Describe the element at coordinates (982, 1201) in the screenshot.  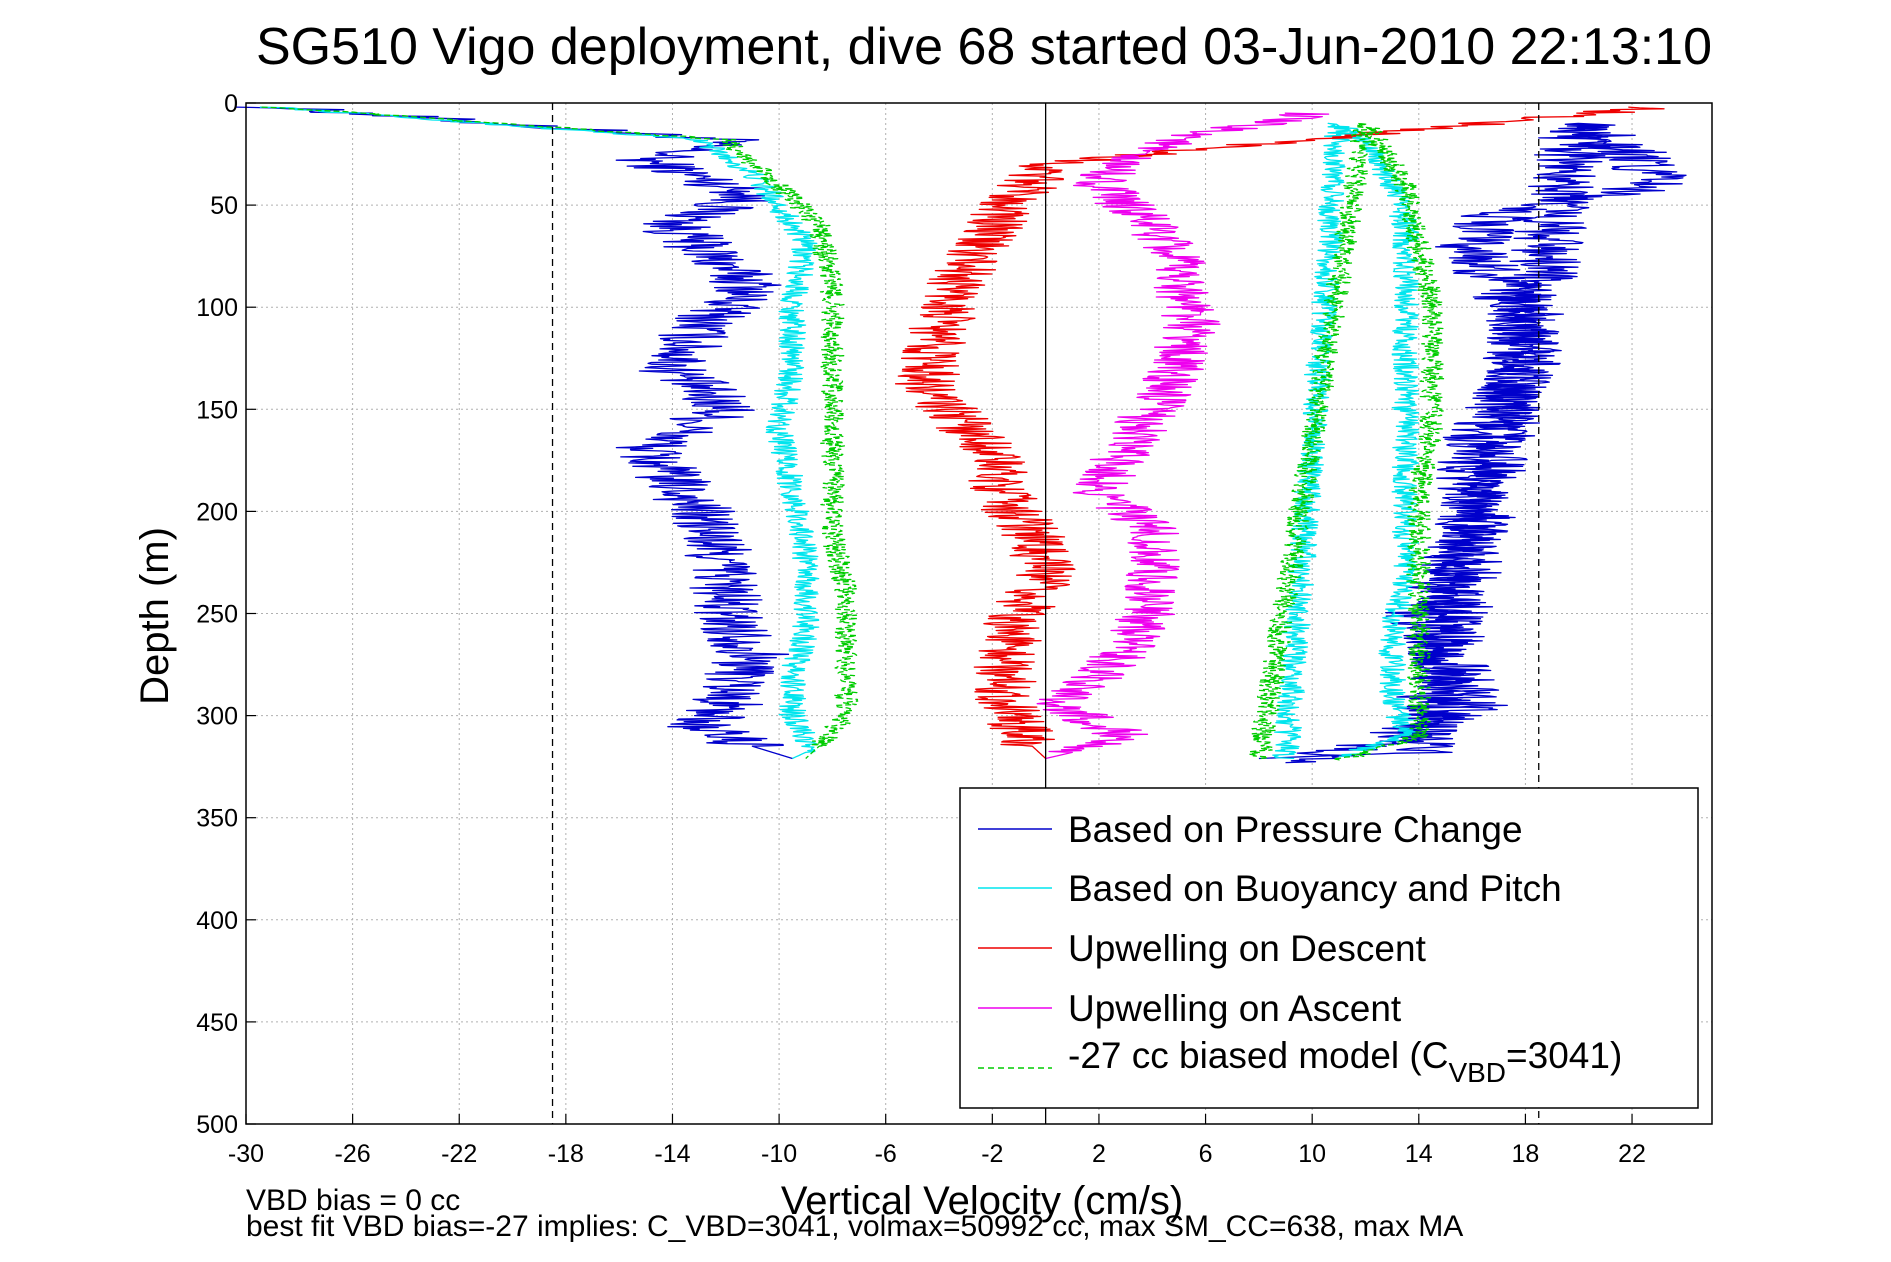
I see `x-axis-label: Vertical Velocity (cm/s)` at that location.